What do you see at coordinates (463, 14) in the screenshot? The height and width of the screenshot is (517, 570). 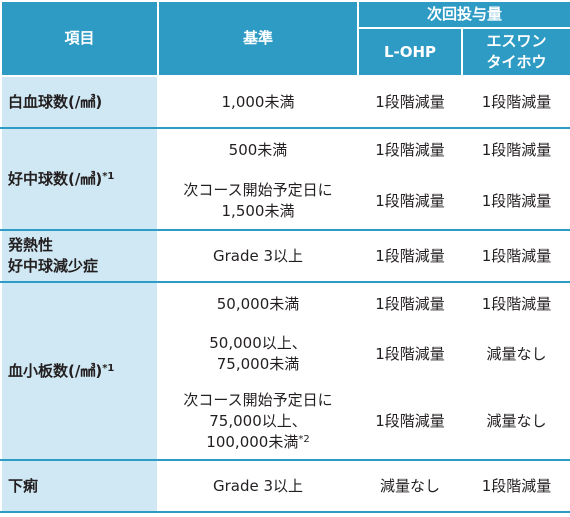 I see `header-next-dose: 次回投与量` at bounding box center [463, 14].